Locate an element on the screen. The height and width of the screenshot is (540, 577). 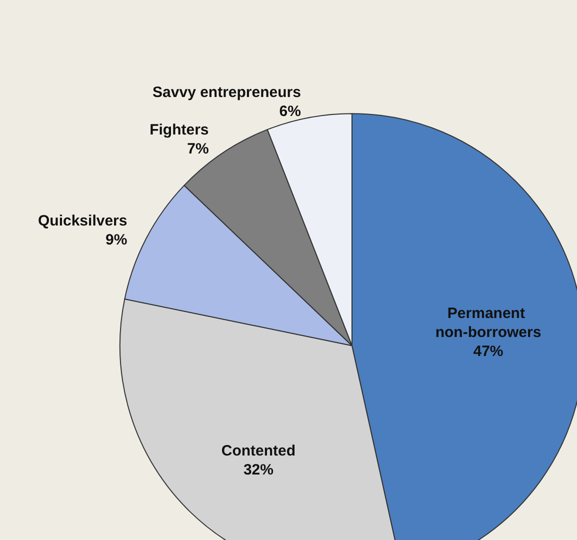
data-label: 7% is located at coordinates (198, 149).